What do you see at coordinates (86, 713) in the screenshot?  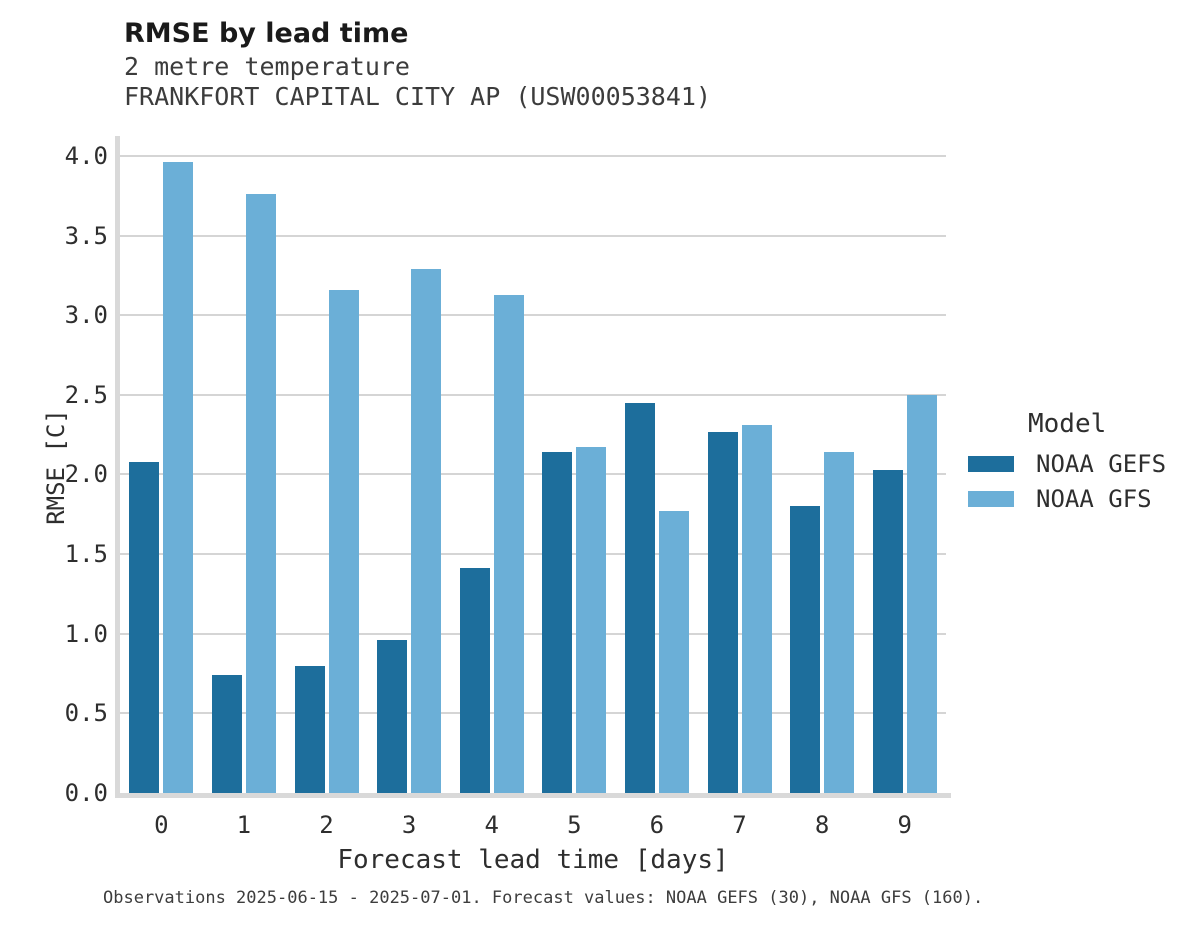 I see `y-tick-label-0.5: 0.5` at bounding box center [86, 713].